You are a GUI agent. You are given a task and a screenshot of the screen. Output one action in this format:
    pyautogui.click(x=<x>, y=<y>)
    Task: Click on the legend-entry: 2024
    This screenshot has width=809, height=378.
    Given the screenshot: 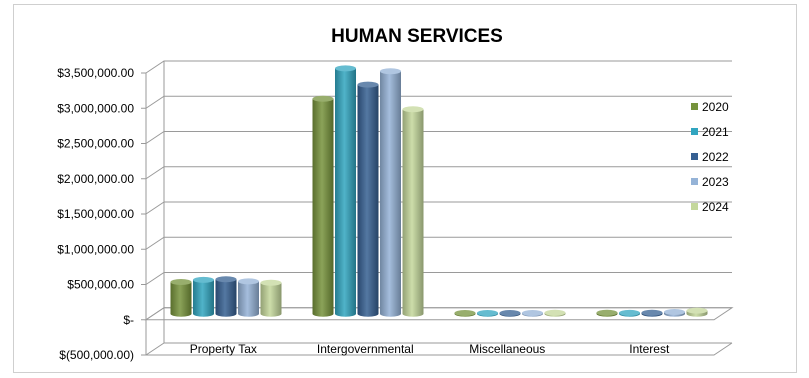 What is the action you would take?
    pyautogui.click(x=715, y=207)
    